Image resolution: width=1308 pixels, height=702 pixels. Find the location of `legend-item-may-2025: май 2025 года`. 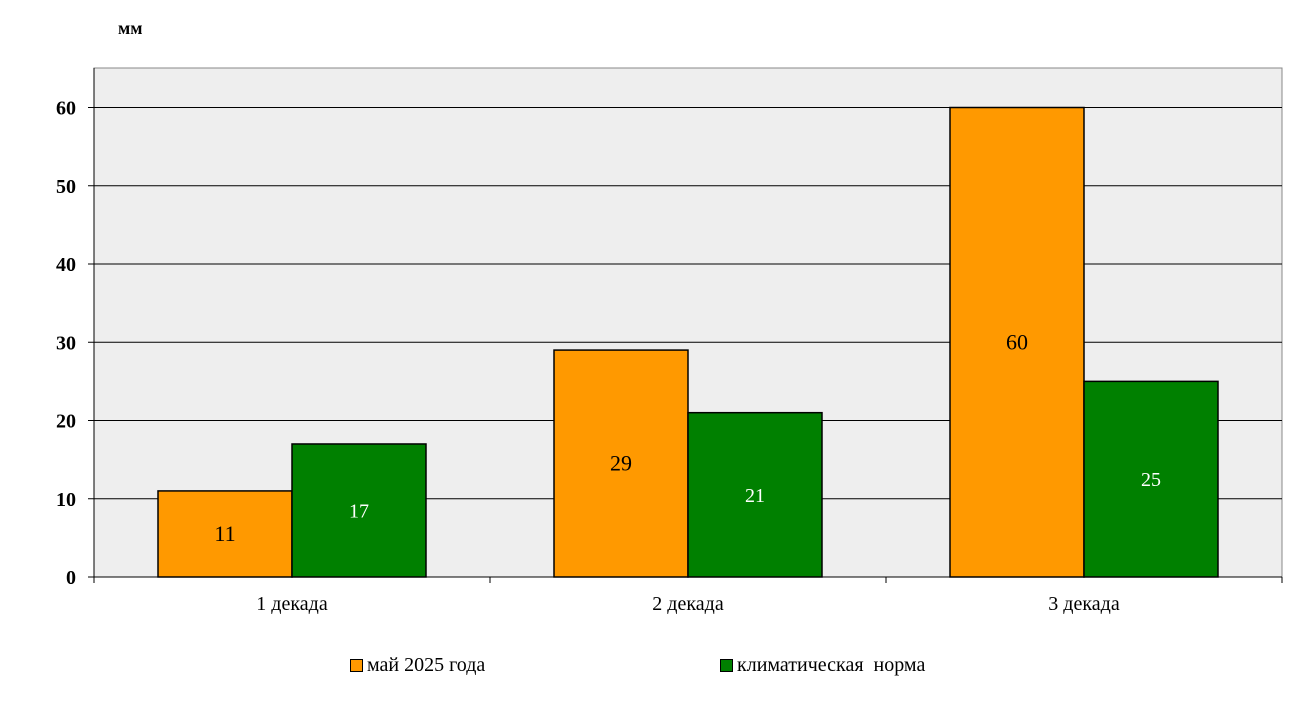

legend-item-may-2025: май 2025 года is located at coordinates (417, 665).